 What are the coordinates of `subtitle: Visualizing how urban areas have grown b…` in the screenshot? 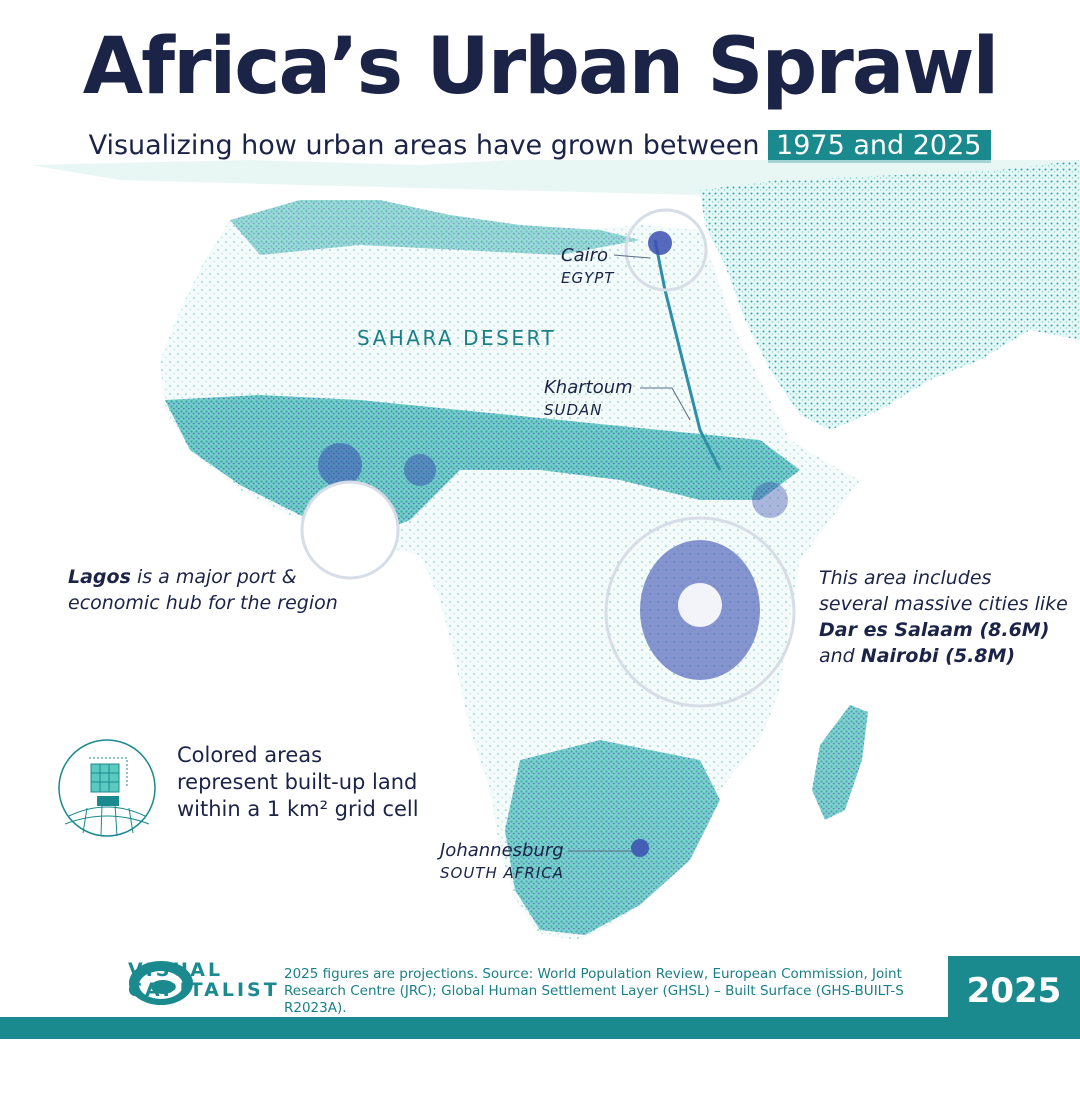 It's located at (540, 146).